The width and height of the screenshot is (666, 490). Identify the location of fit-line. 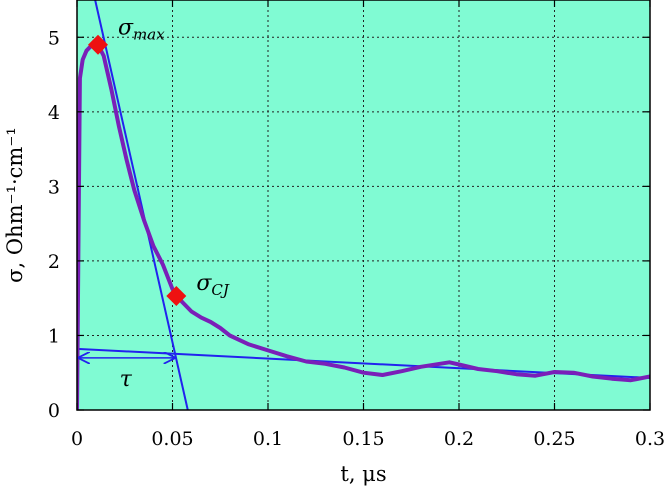
(141, 205).